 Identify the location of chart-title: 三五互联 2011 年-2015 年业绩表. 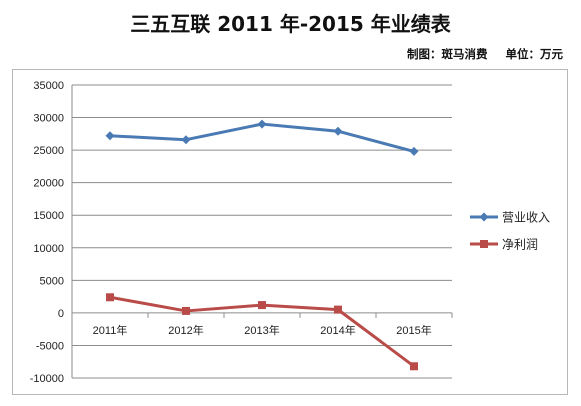
(290, 24).